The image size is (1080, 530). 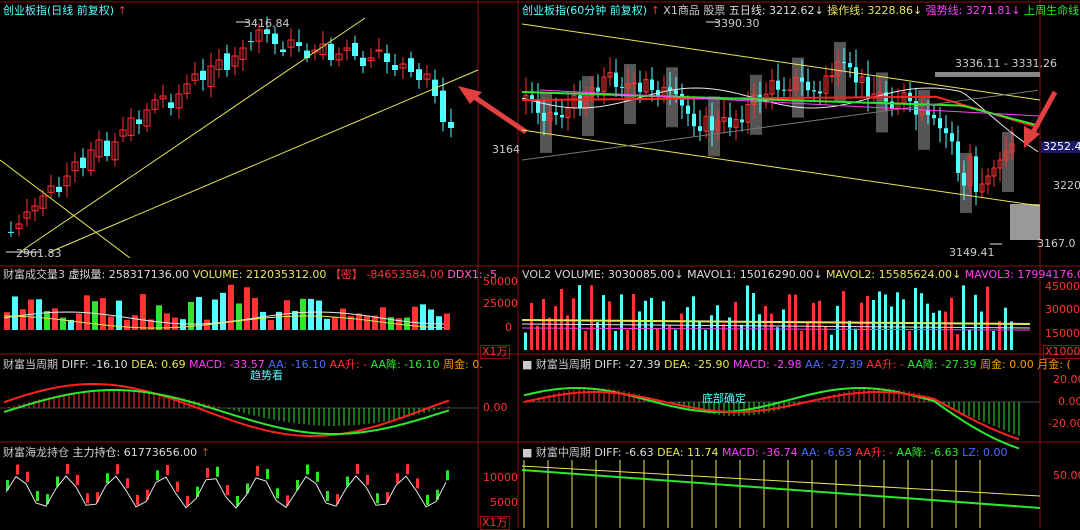 What do you see at coordinates (776, 322) in the screenshot?
I see `vol-ma-line` at bounding box center [776, 322].